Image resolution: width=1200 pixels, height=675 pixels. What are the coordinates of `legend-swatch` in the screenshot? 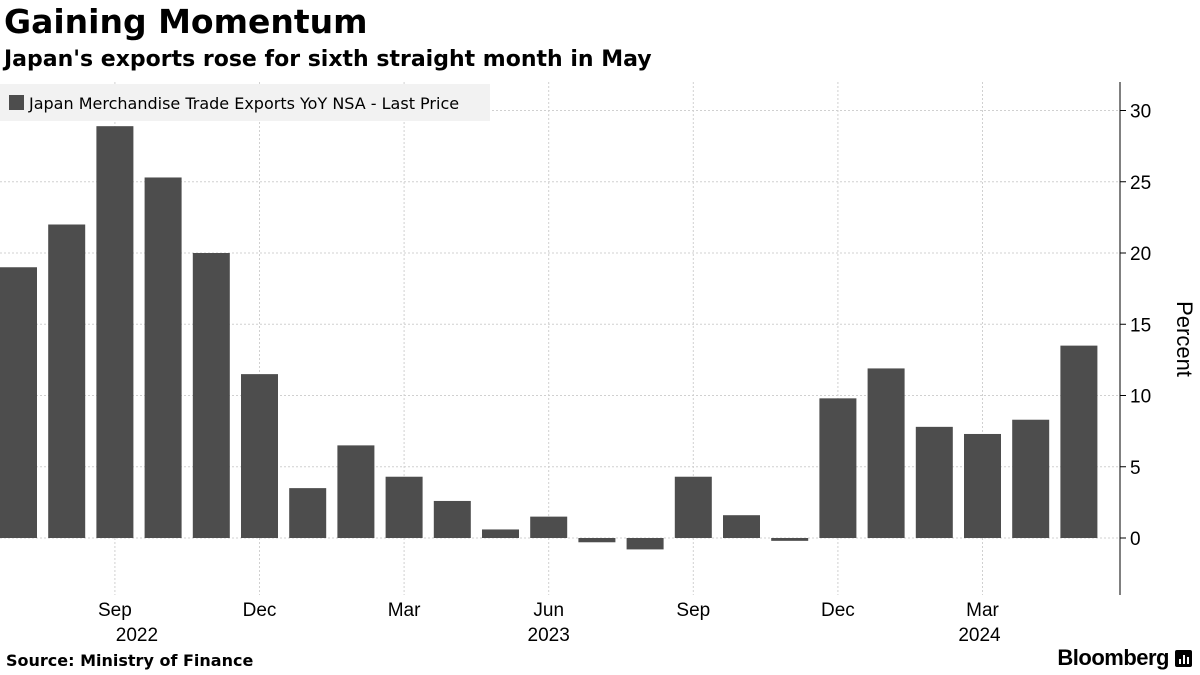 It's located at (16, 102).